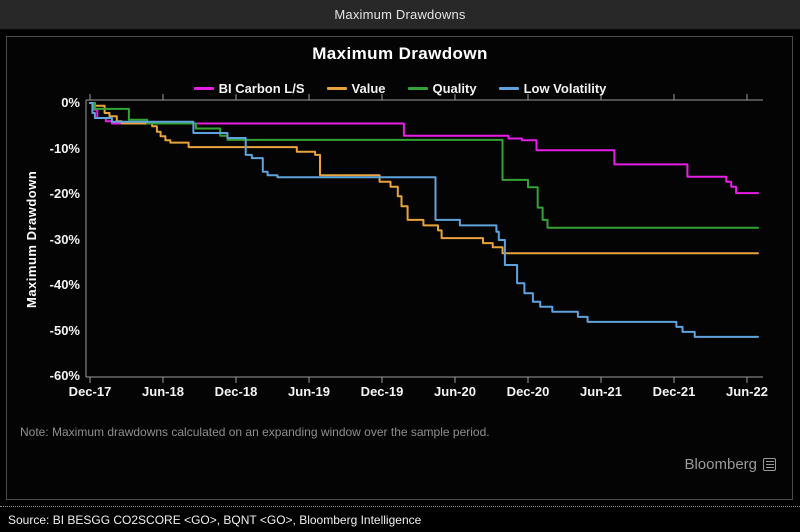  What do you see at coordinates (261, 88) in the screenshot?
I see `legend-label-bi-carbon-l-s: BI Carbon L/S` at bounding box center [261, 88].